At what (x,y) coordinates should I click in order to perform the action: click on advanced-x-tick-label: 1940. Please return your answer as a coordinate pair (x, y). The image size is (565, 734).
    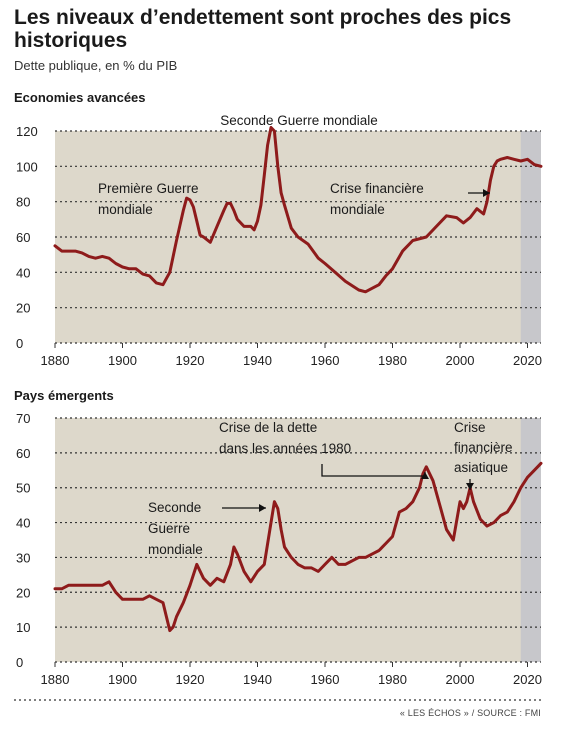
    Looking at the image, I should click on (257, 360).